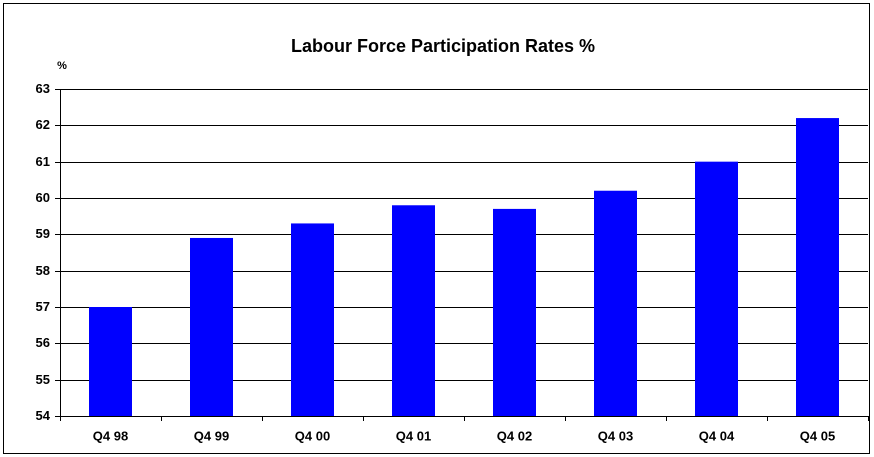  Describe the element at coordinates (43, 233) in the screenshot. I see `y-tick-label: 59` at that location.